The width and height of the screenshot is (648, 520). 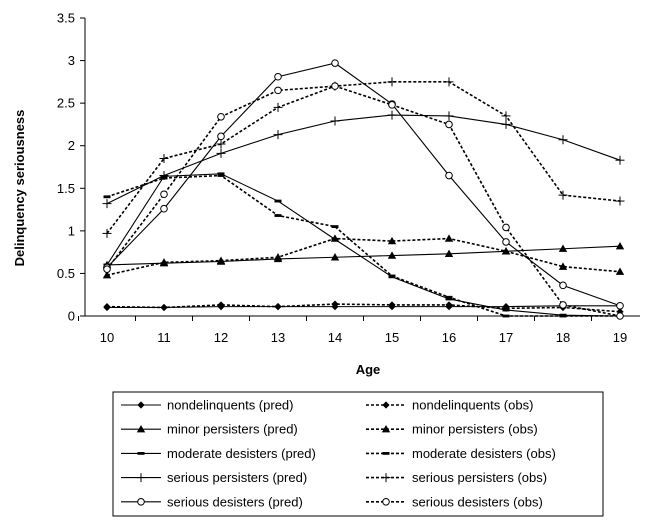 What do you see at coordinates (237, 477) in the screenshot?
I see `legend-label: serious persisters (pred)` at bounding box center [237, 477].